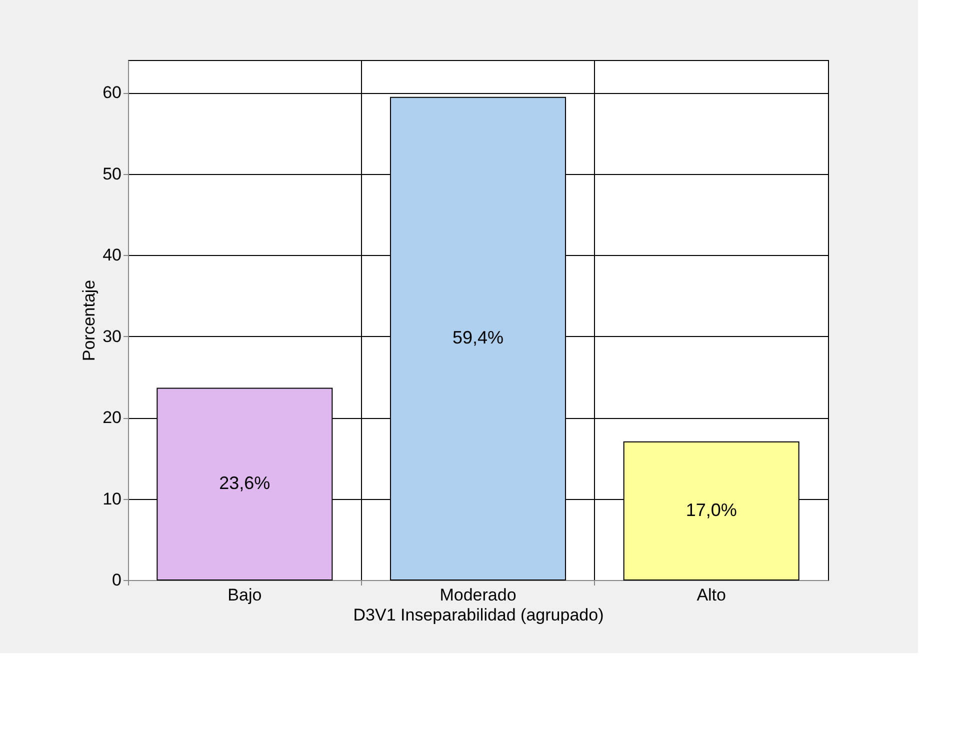 This screenshot has height=737, width=971. Describe the element at coordinates (112, 174) in the screenshot. I see `y-tick-label: 50` at that location.